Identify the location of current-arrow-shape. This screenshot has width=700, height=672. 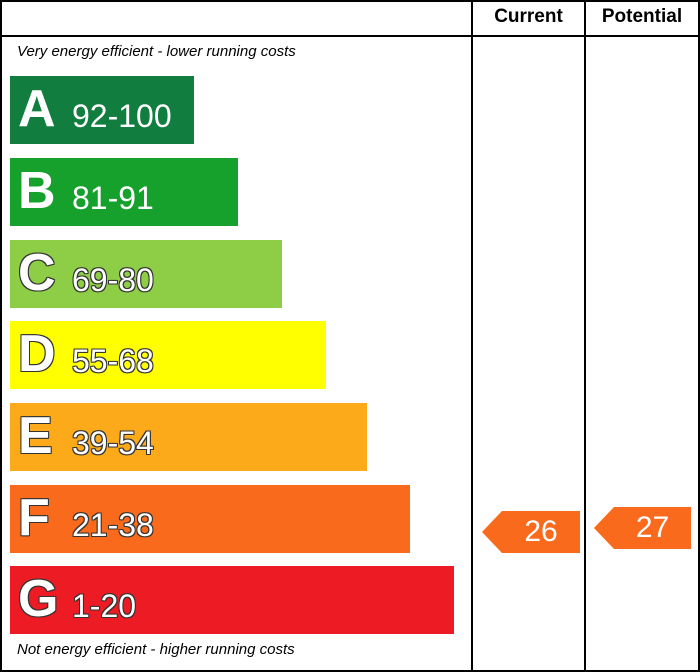
(531, 532).